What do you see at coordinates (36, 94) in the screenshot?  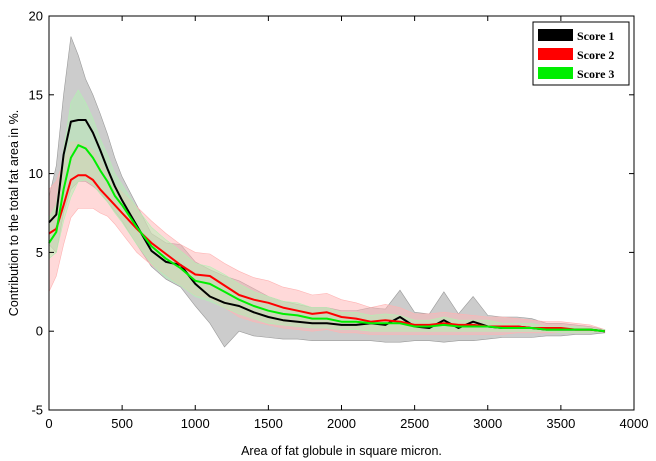 I see `y-tick-label: 15` at bounding box center [36, 94].